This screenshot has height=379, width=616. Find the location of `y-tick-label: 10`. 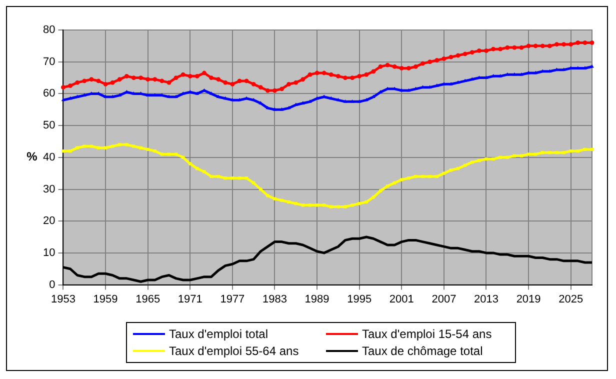

y-tick-label: 10 is located at coordinates (49, 252).